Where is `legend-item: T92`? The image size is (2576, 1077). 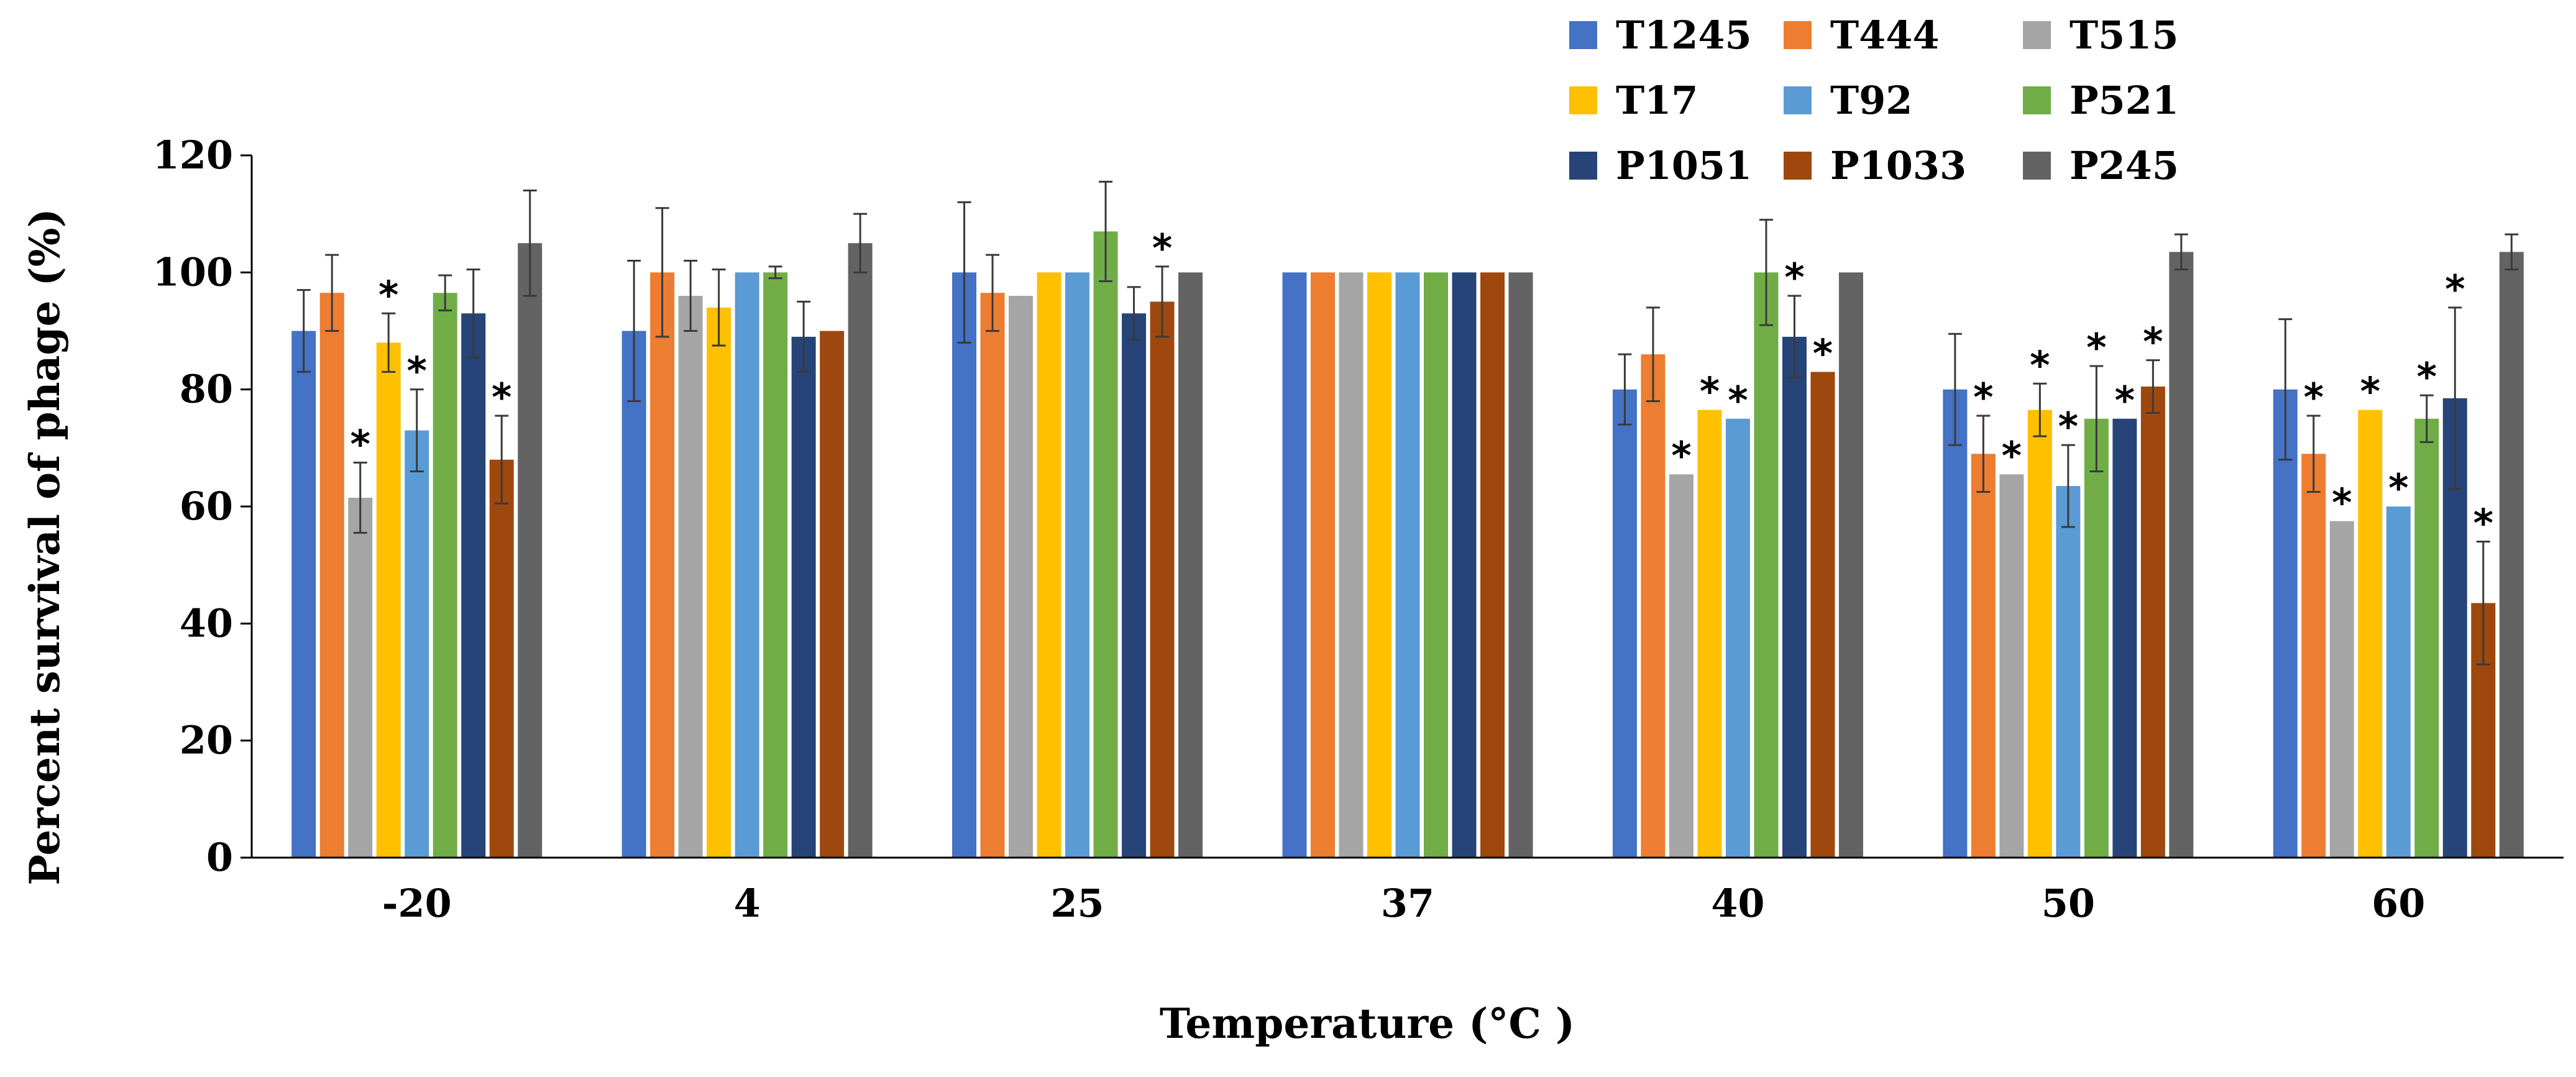
legend-item: T92 is located at coordinates (1848, 100).